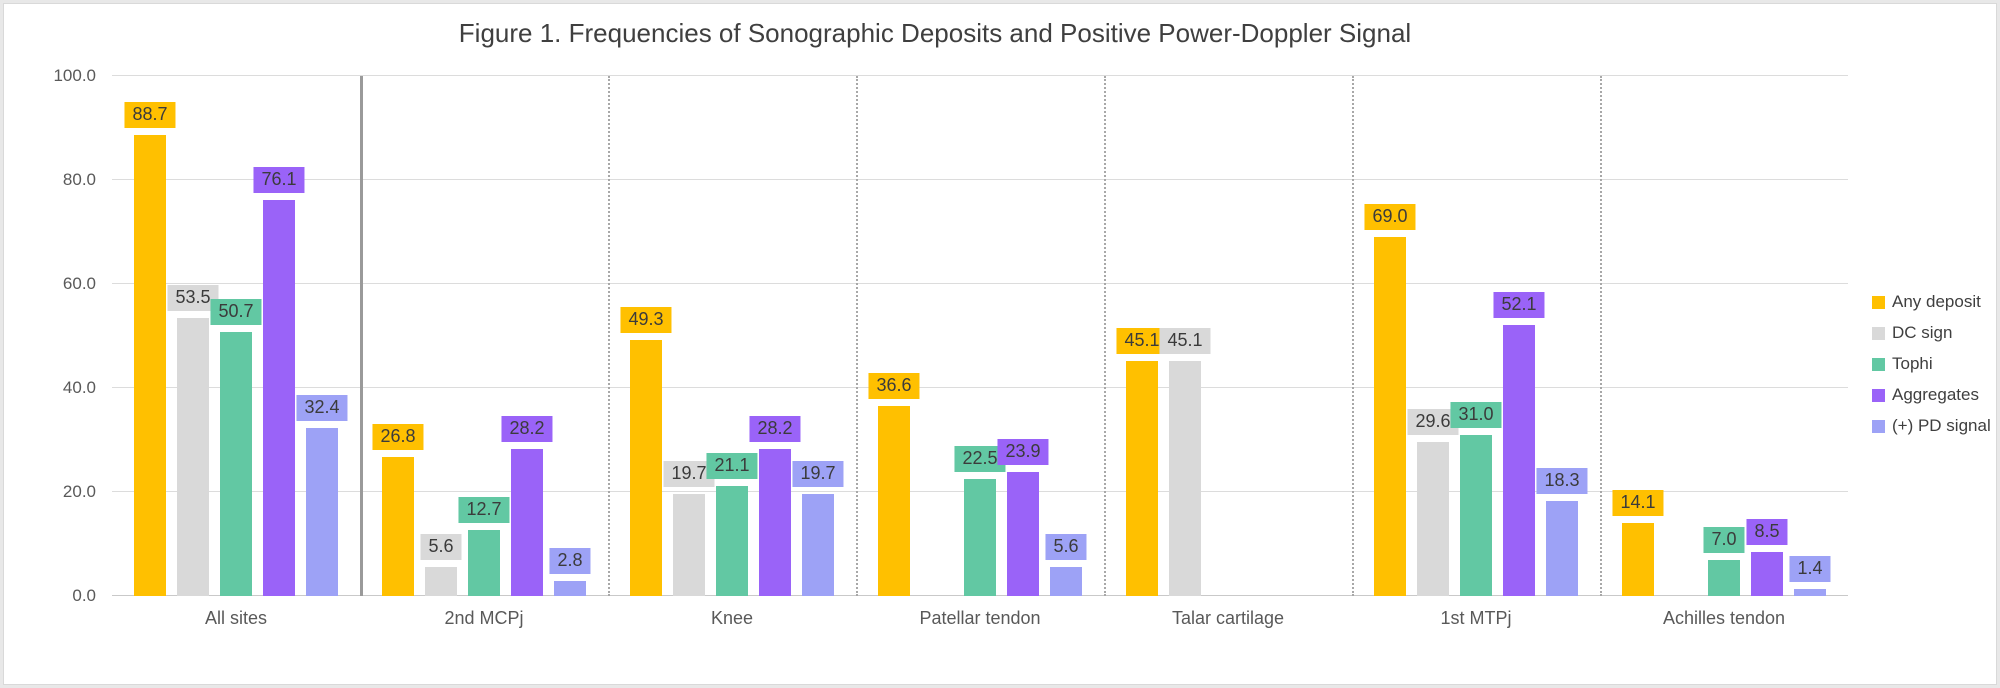  Describe the element at coordinates (1519, 305) in the screenshot. I see `bar-value-label: 52.1` at that location.